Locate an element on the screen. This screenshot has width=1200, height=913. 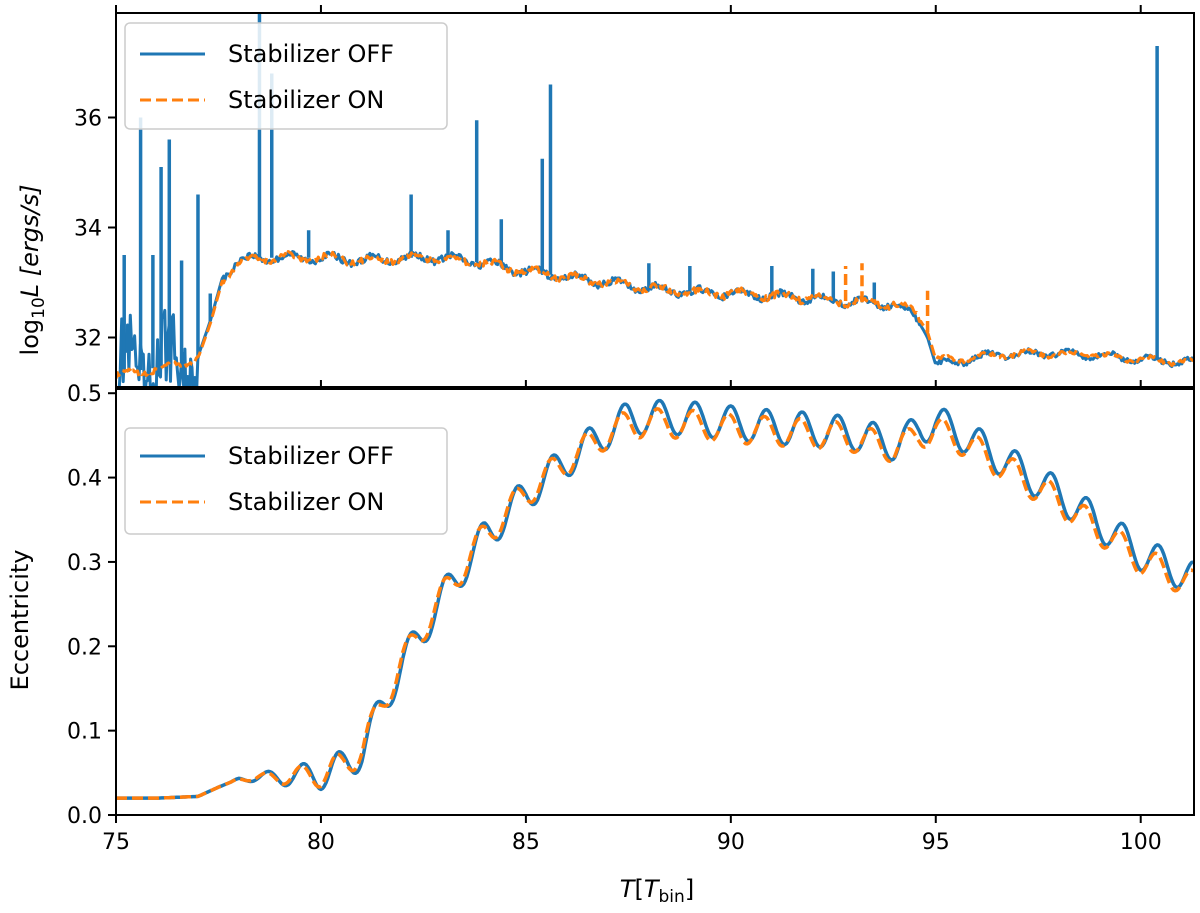
bottom-xtick-label-95: 95 is located at coordinates (936, 842).